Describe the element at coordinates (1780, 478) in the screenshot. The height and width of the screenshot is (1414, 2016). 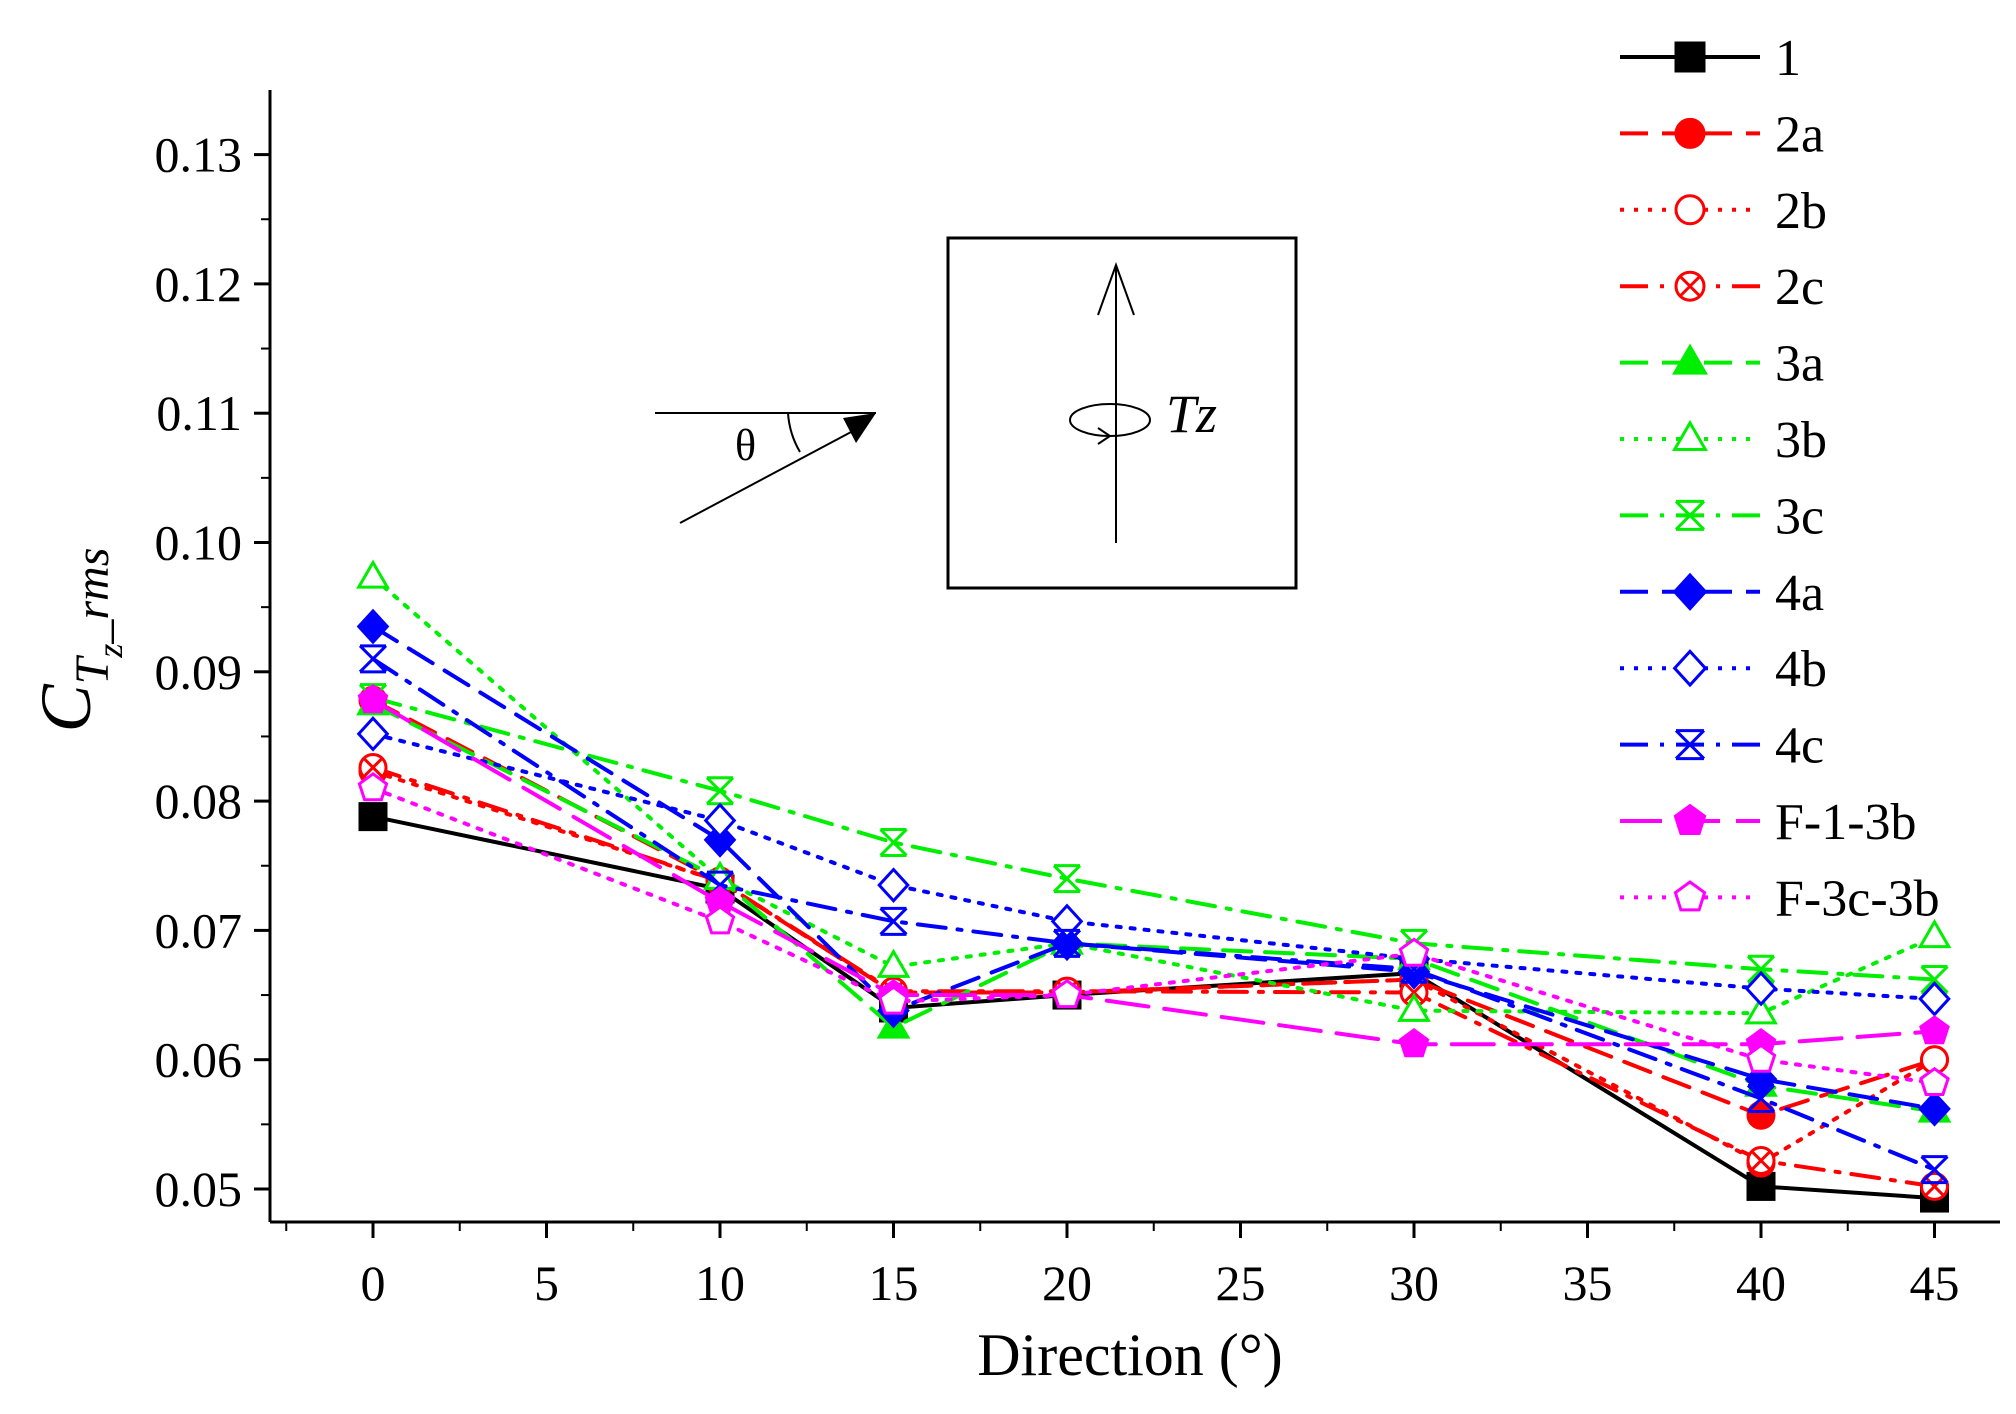
I see `legend: 1 2a 2b 2c 3a 3b 3c 4a 4b 4c F-1-3b F-3c-3b` at that location.